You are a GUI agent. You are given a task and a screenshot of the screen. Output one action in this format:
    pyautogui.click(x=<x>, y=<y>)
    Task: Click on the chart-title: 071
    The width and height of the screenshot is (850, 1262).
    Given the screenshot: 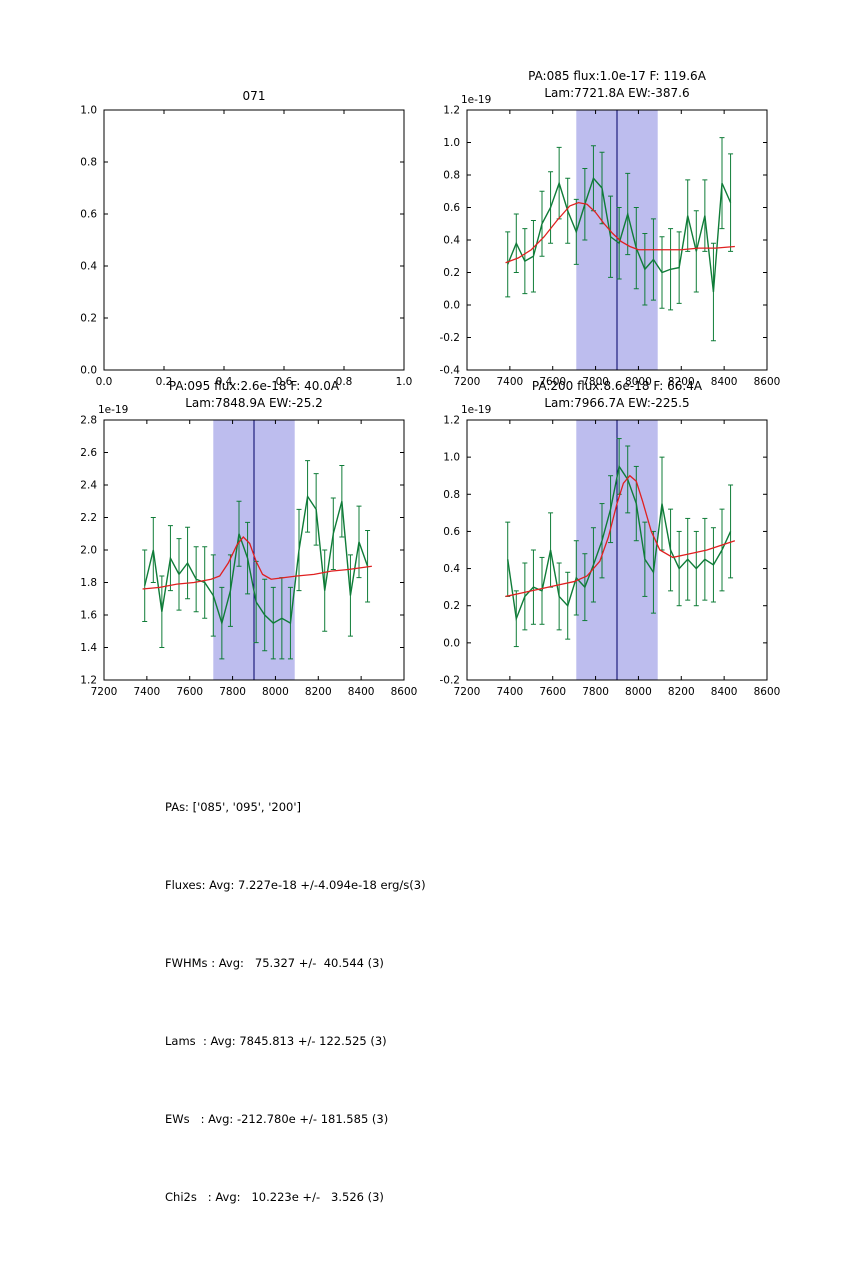 What is the action you would take?
    pyautogui.click(x=254, y=96)
    